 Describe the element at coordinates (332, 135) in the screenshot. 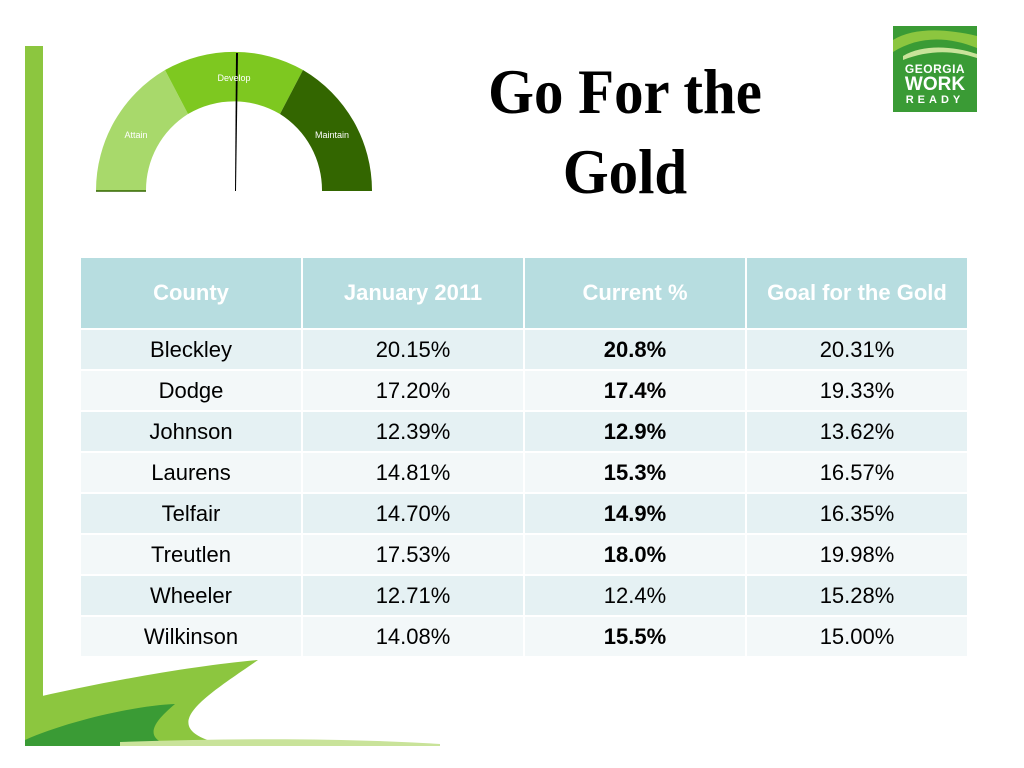

I see `gauge-label-maintain: Maintain` at that location.